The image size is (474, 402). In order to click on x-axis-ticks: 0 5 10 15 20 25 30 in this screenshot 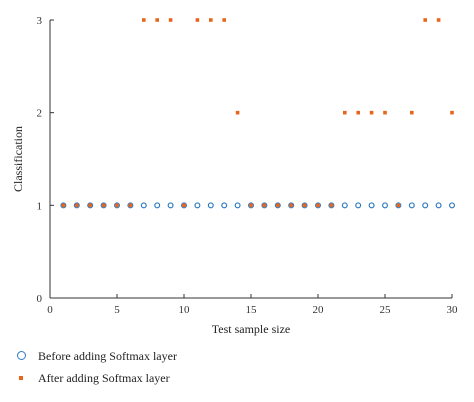, I will do `click(252, 305)`.